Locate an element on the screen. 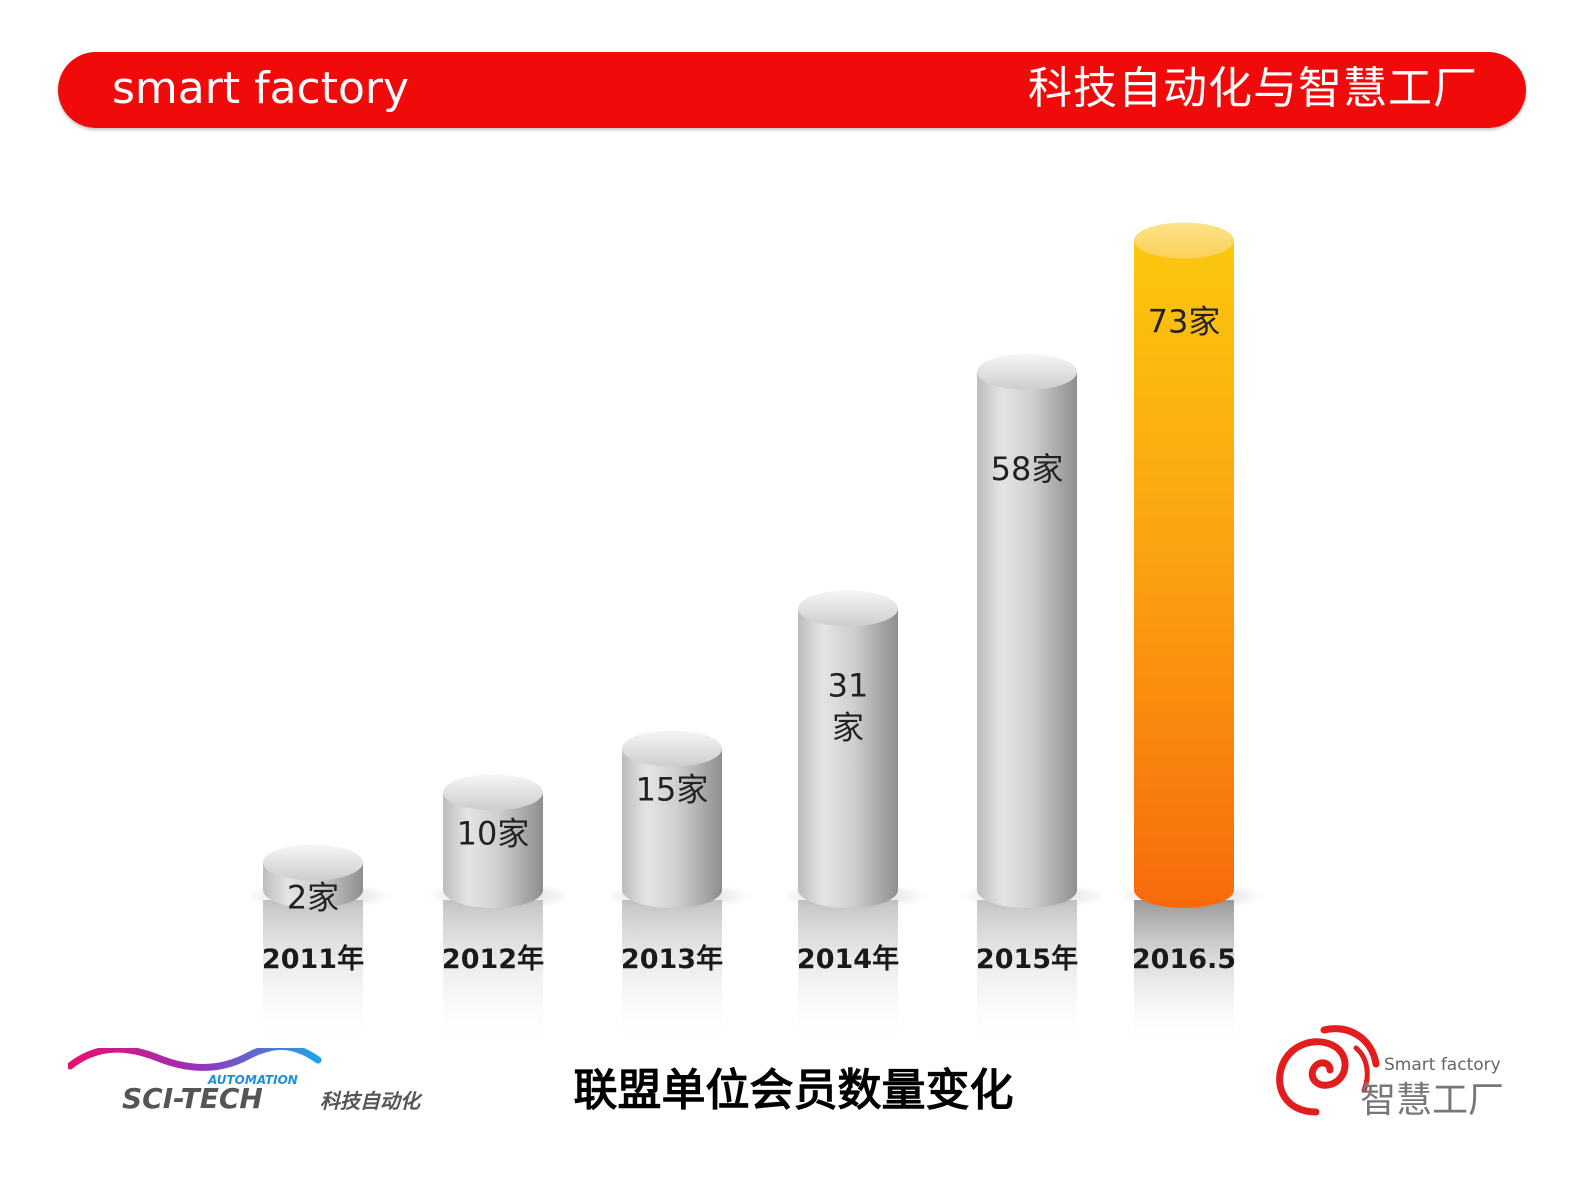 Image resolution: width=1587 pixels, height=1190 pixels. sci-tech-logo: AUTOMATION SCI-TECH 科技自动化 is located at coordinates (262, 1082).